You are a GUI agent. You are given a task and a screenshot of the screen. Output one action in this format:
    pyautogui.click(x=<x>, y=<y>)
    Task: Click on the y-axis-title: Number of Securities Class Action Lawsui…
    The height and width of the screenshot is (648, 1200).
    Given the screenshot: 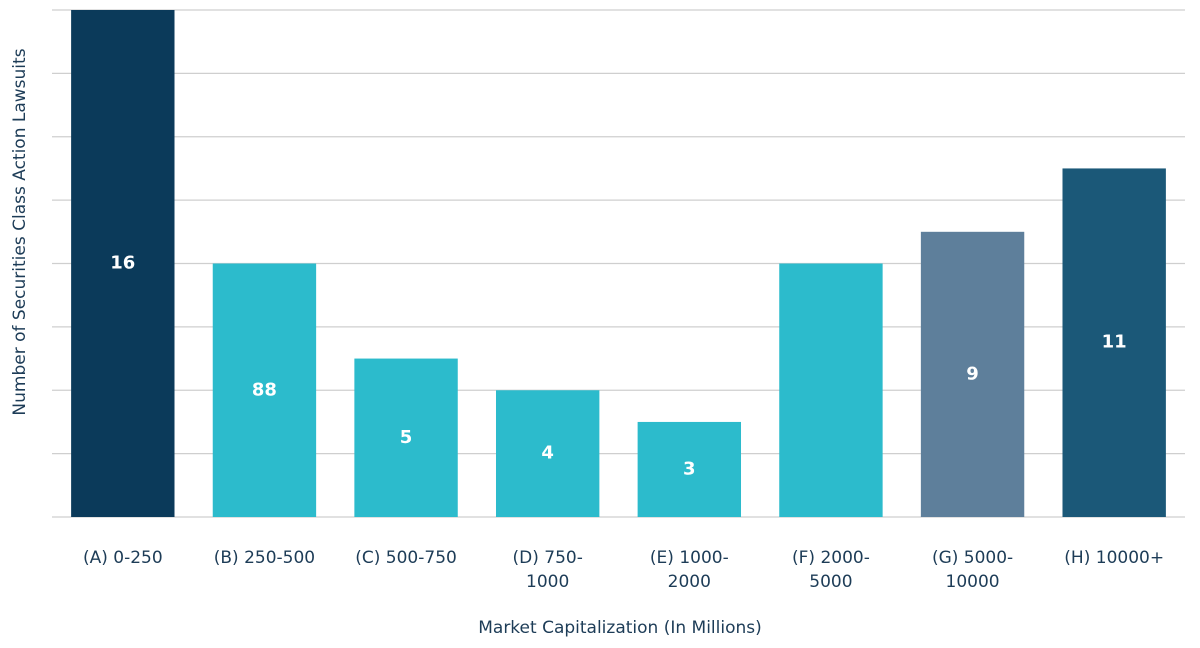 What is the action you would take?
    pyautogui.click(x=20, y=231)
    